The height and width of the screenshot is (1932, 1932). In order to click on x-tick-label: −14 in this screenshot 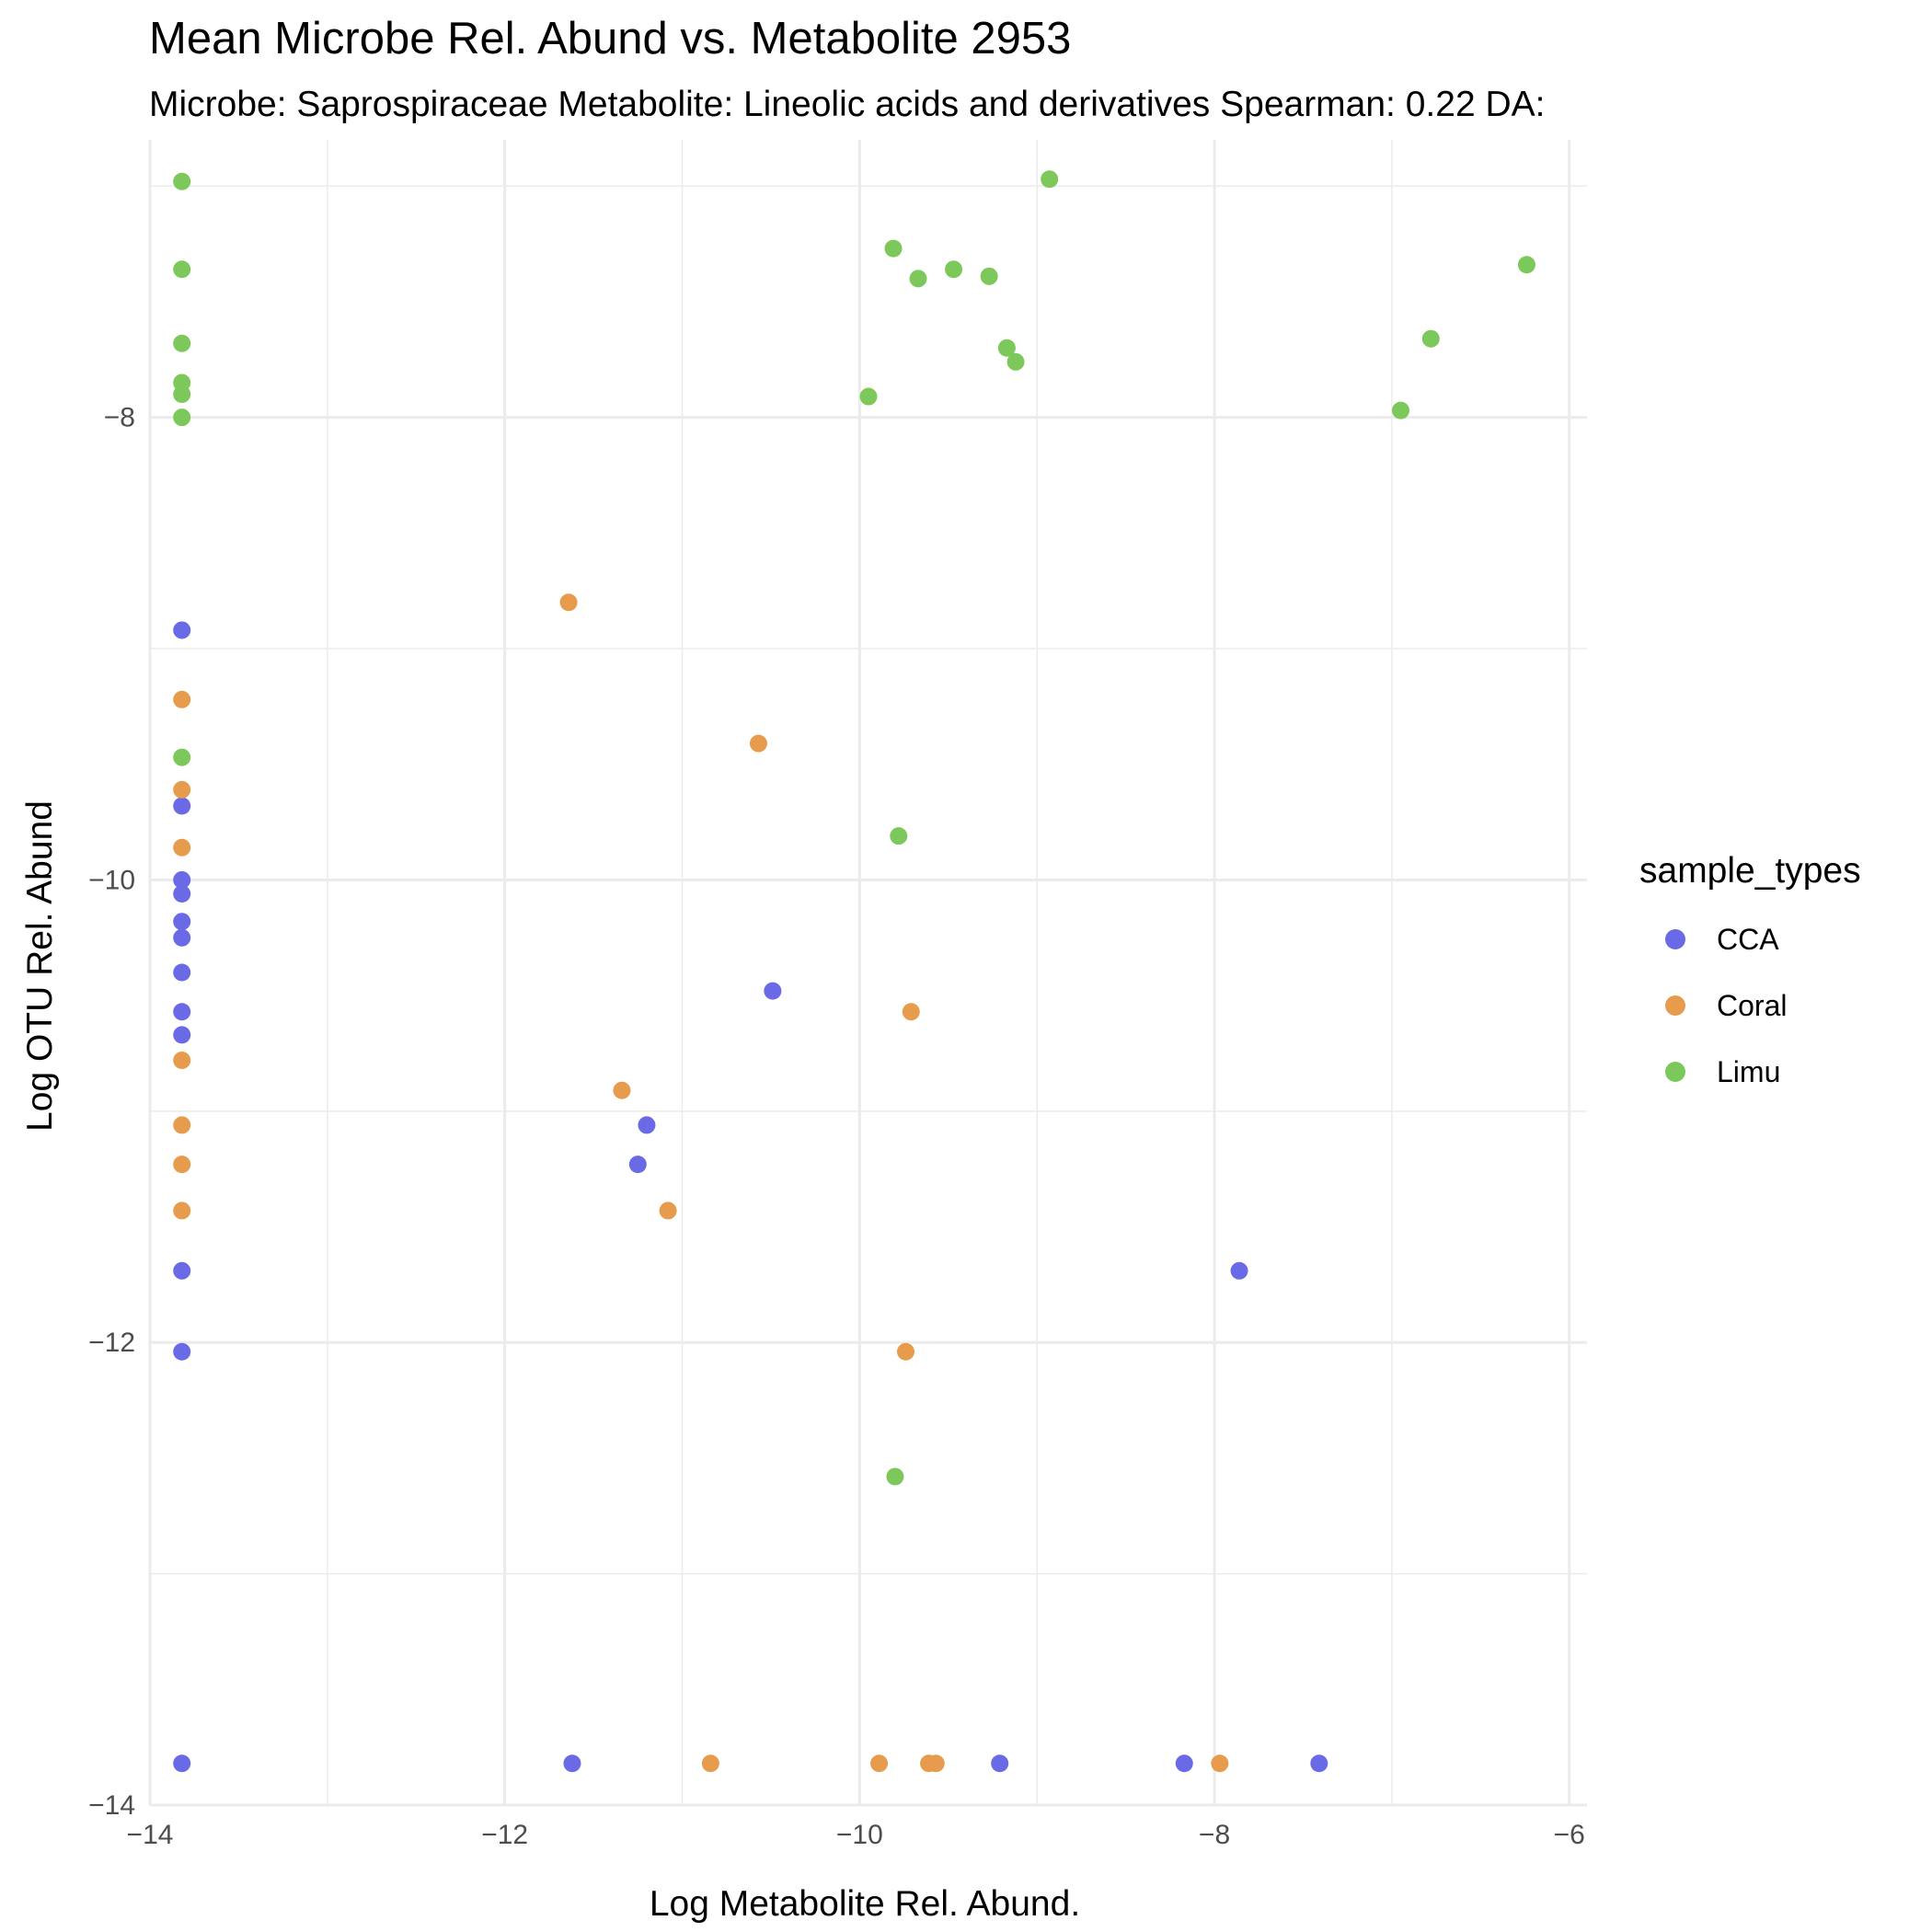, I will do `click(150, 1835)`.